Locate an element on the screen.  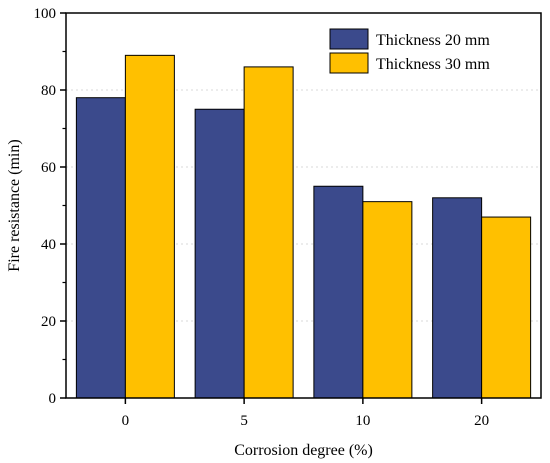
x-tick-label: 5 is located at coordinates (244, 421).